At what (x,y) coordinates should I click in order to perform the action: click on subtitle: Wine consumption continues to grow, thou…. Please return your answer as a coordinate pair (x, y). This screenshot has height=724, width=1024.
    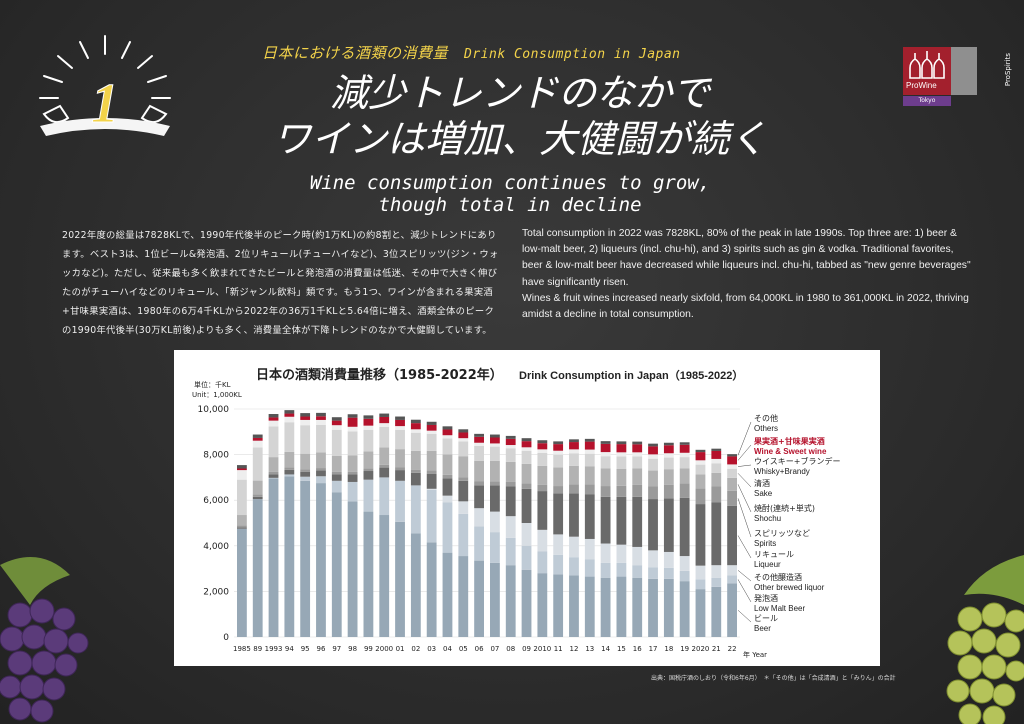
    Looking at the image, I should click on (510, 194).